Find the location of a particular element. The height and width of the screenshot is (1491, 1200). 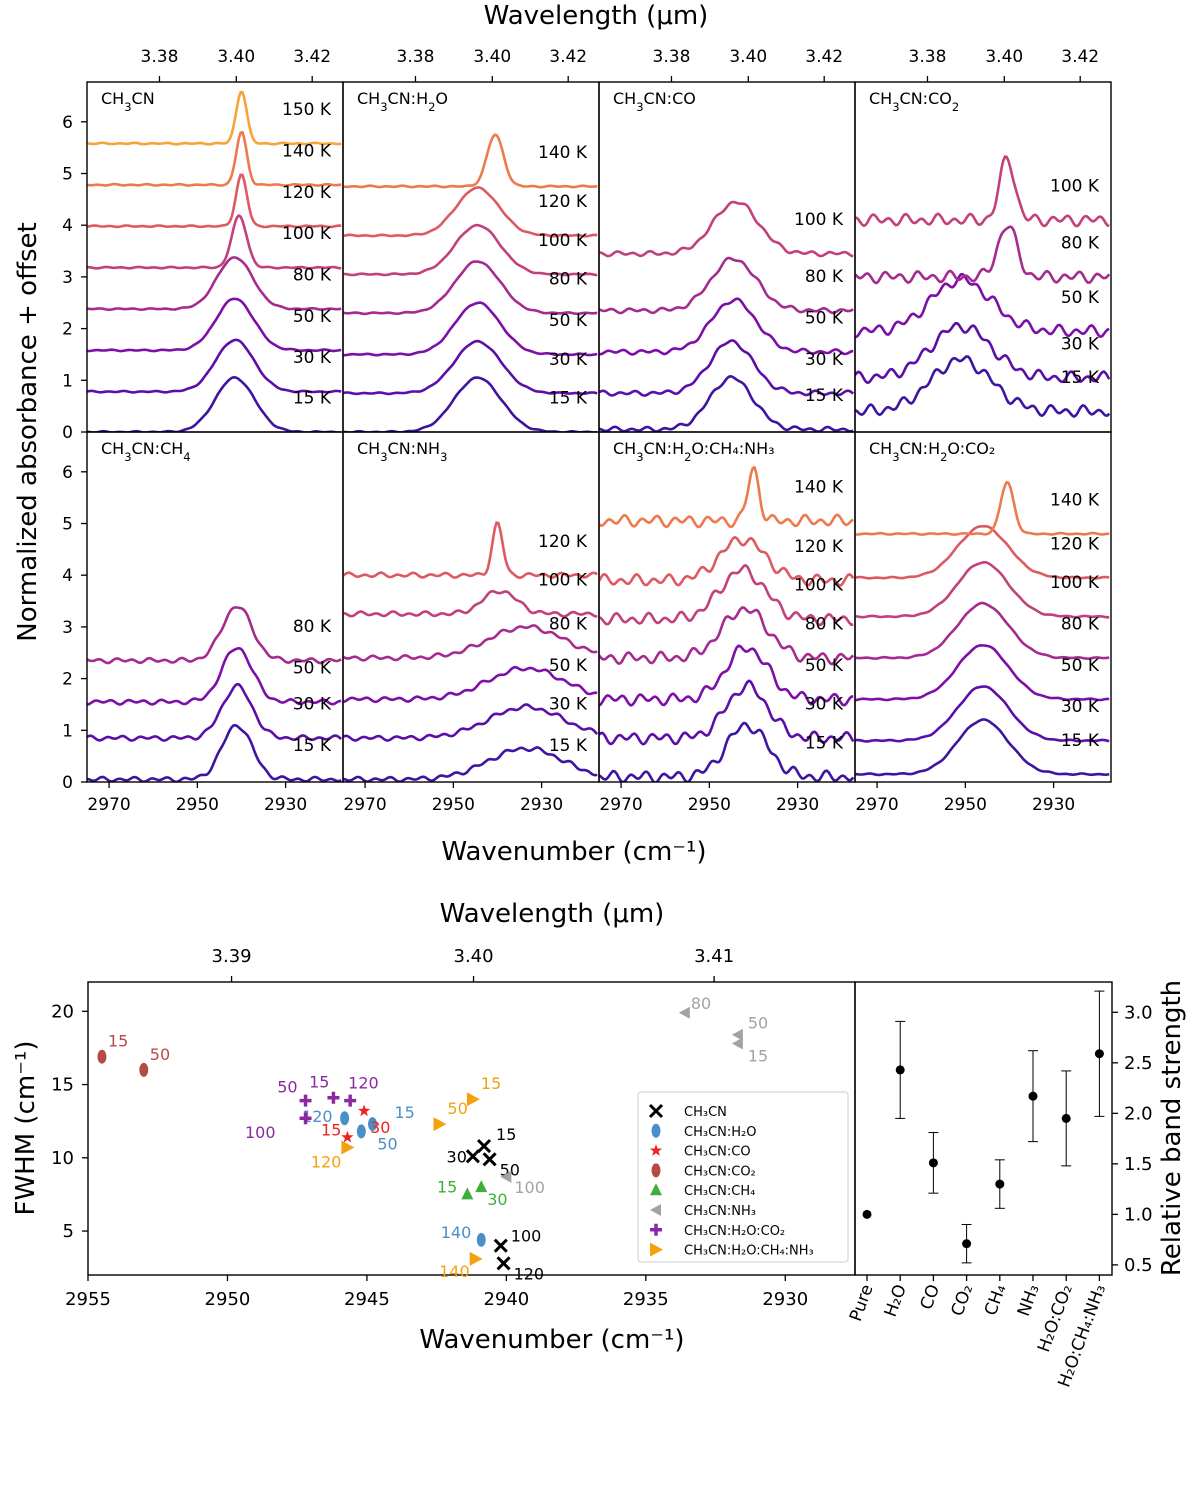

spectrum-line-120K is located at coordinates (727, 561).